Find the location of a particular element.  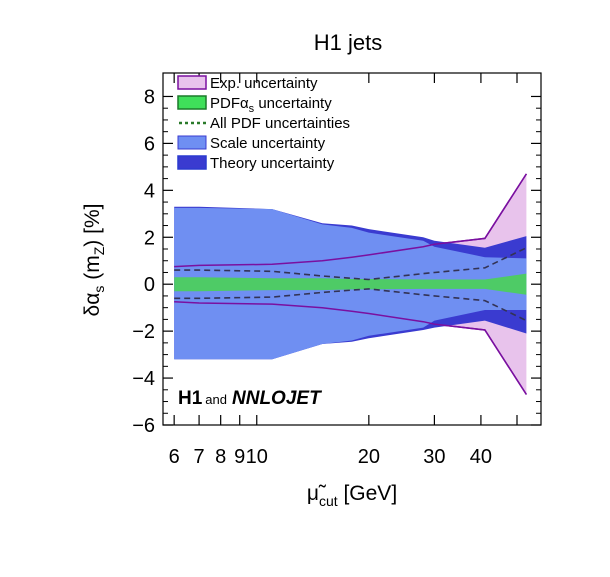

legend-swatch-exp is located at coordinates (192, 82).